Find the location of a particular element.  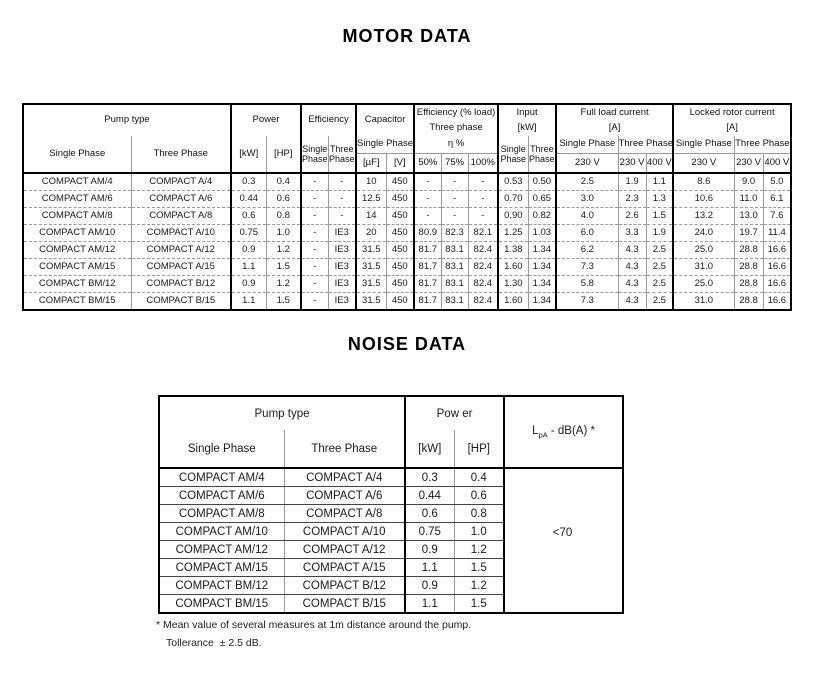

table-row: COMPACT BM/15 COMPACT B/15 1.1 1.5 is located at coordinates (391, 603).